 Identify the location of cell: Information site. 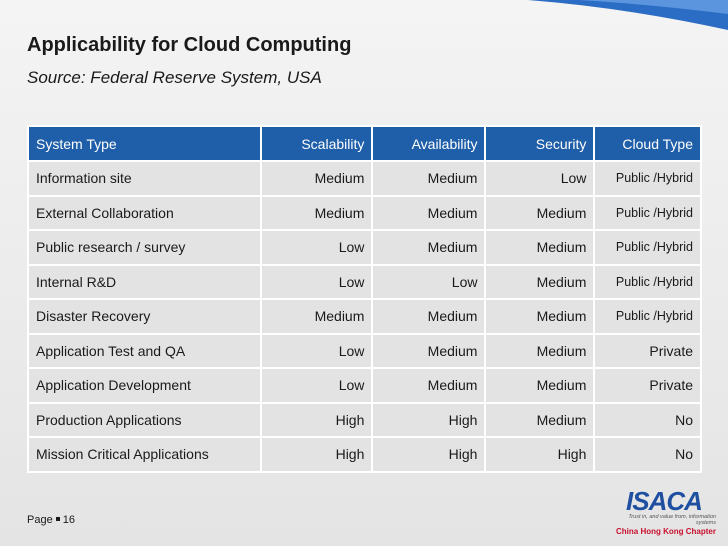
(144, 178).